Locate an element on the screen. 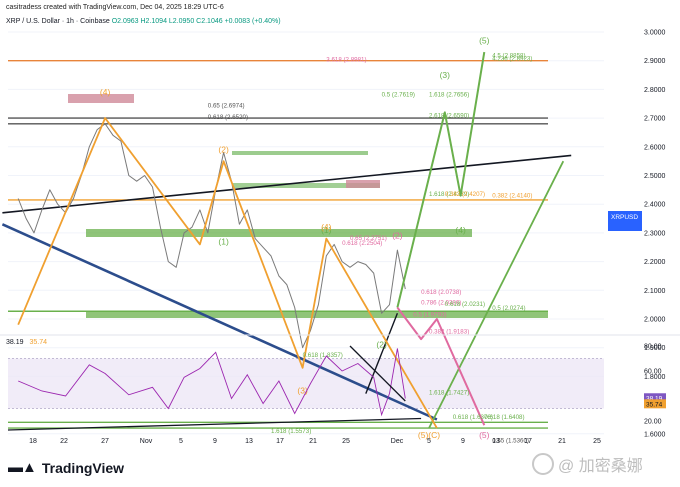  rsi-line is located at coordinates (212, 382).